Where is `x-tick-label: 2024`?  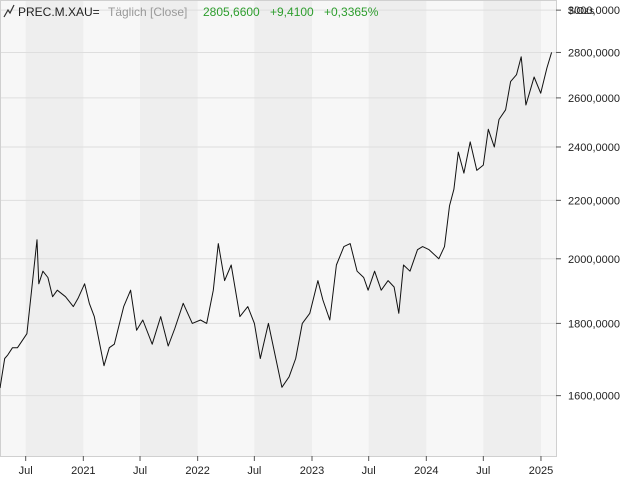
x-tick-label: 2024 is located at coordinates (426, 471).